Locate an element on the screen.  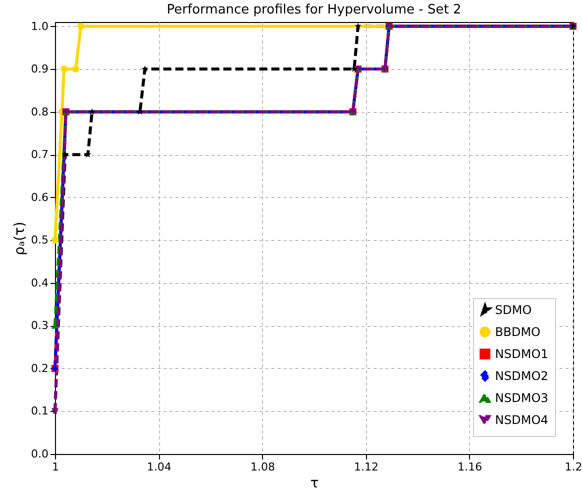
y-tick-label: 0.5 is located at coordinates (39, 240).